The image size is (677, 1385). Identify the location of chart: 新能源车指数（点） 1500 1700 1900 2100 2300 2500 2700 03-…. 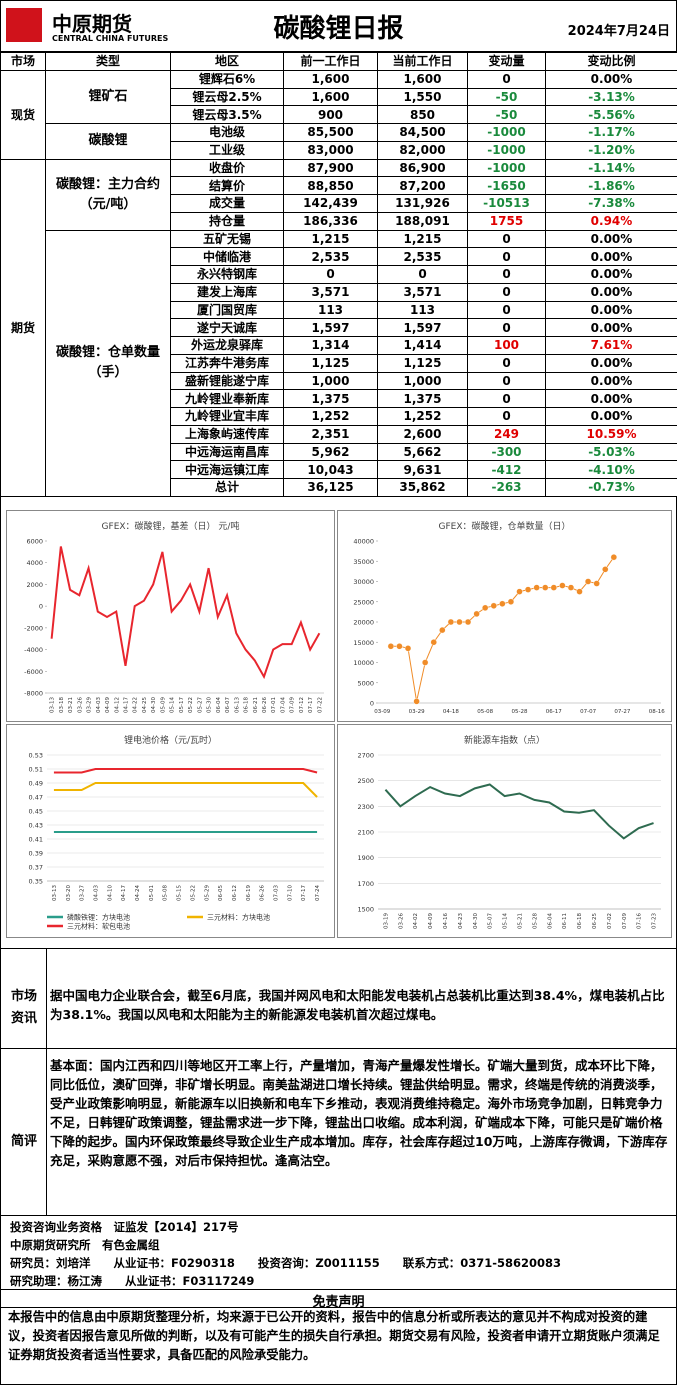
(504, 831).